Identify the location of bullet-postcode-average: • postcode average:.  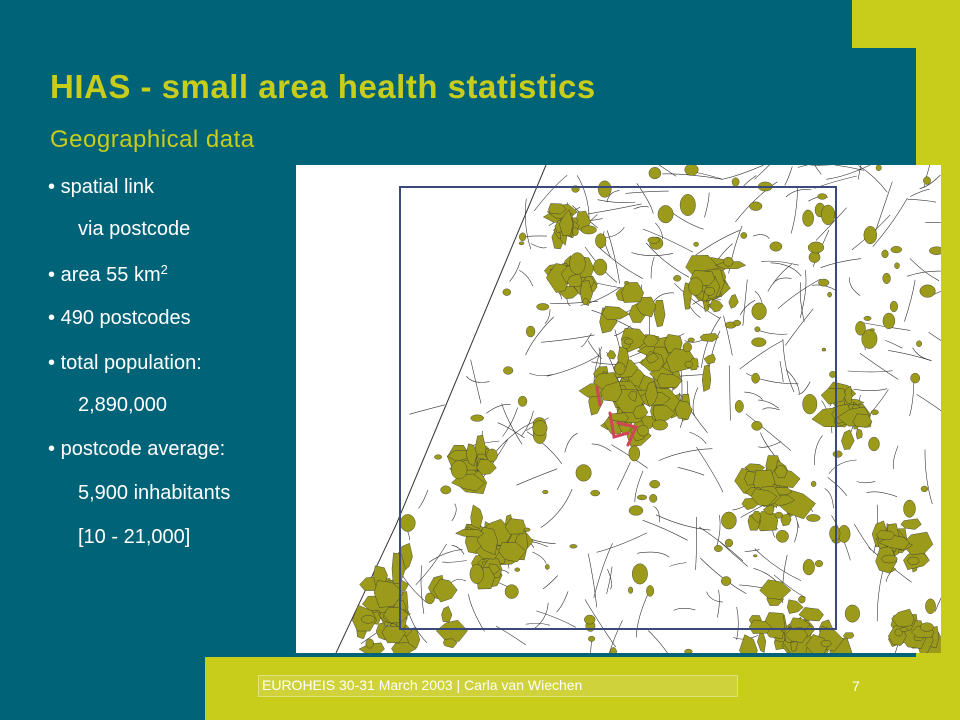
(137, 449).